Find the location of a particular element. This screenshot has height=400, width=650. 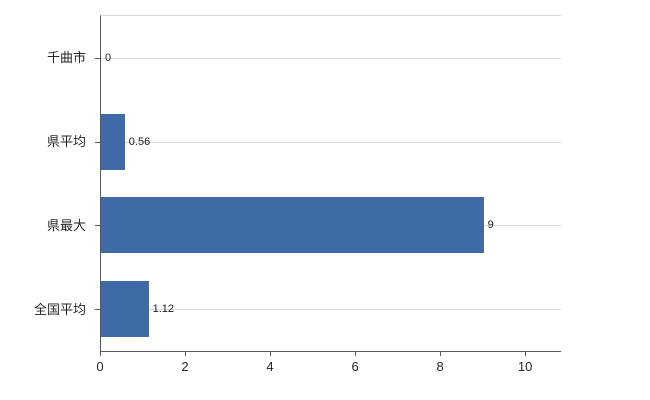

x-tick-label: 10 is located at coordinates (525, 366).